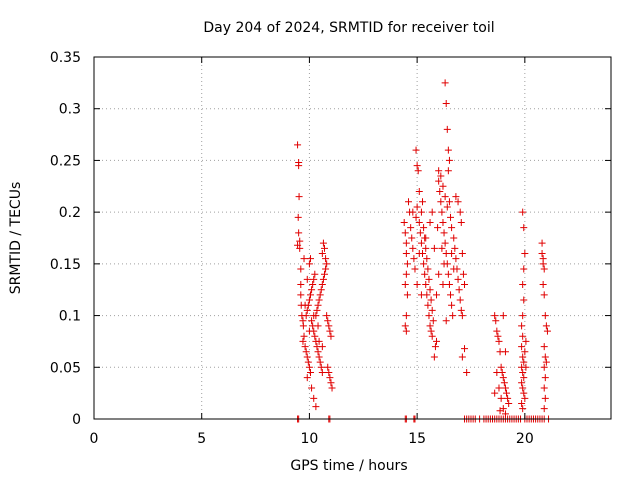  What do you see at coordinates (70, 213) in the screenshot?
I see `y-tick-label: 0.2` at bounding box center [70, 213].